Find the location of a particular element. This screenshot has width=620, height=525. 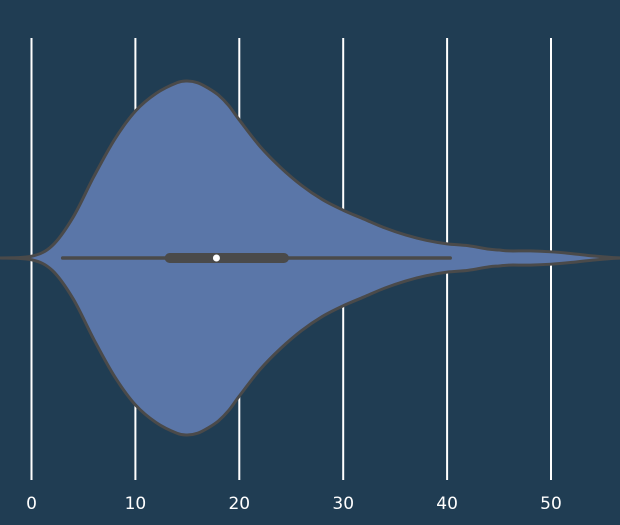

median-marker is located at coordinates (216, 258).